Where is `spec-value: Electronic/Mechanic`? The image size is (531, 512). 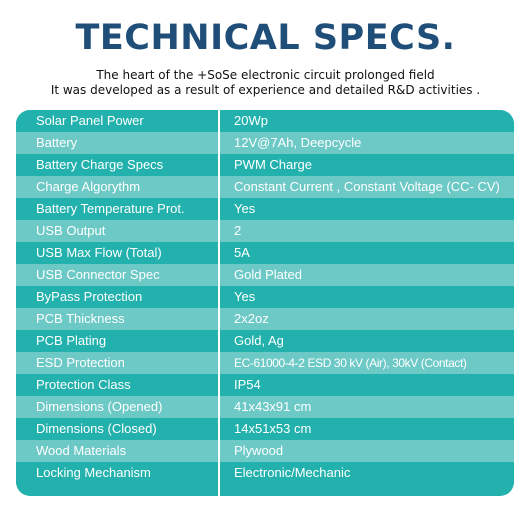
spec-value: Electronic/Mechanic is located at coordinates (292, 472).